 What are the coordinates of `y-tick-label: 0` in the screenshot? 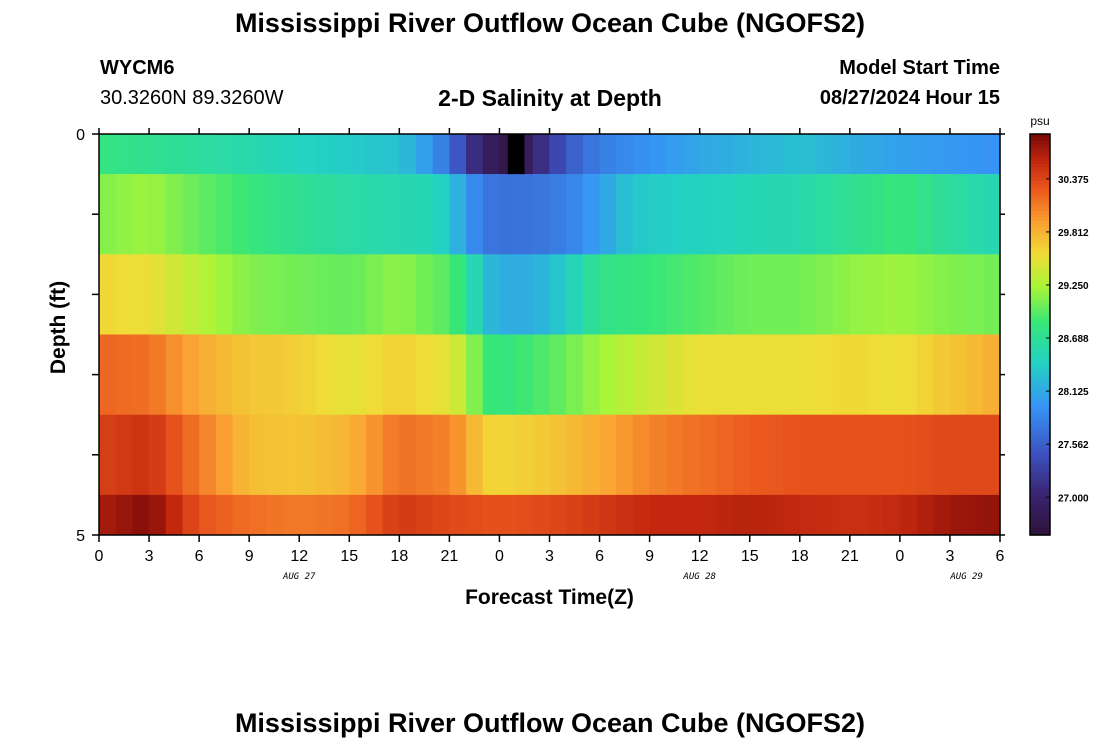 It's located at (80, 135).